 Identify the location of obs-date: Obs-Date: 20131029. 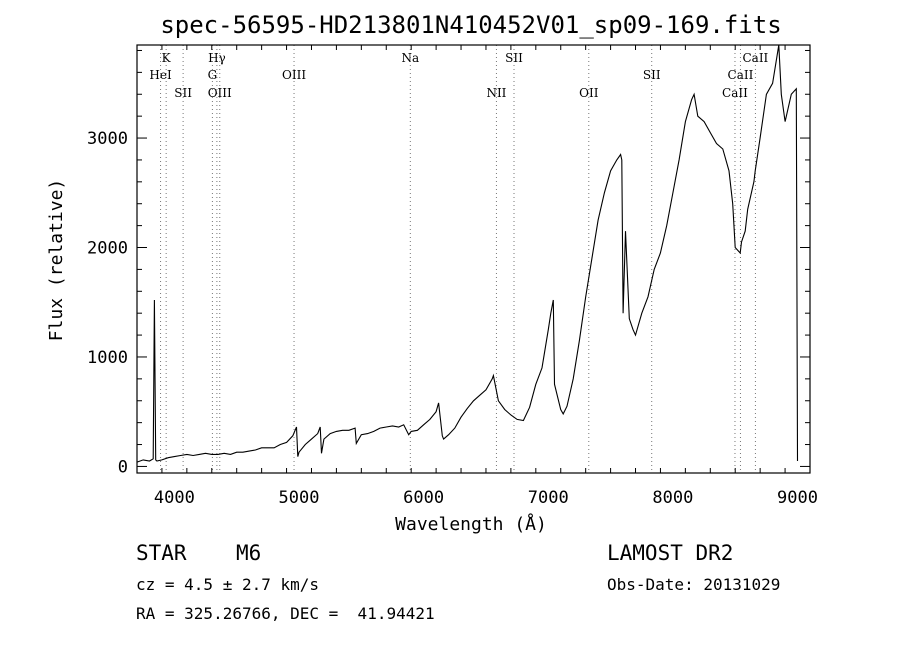
(694, 584).